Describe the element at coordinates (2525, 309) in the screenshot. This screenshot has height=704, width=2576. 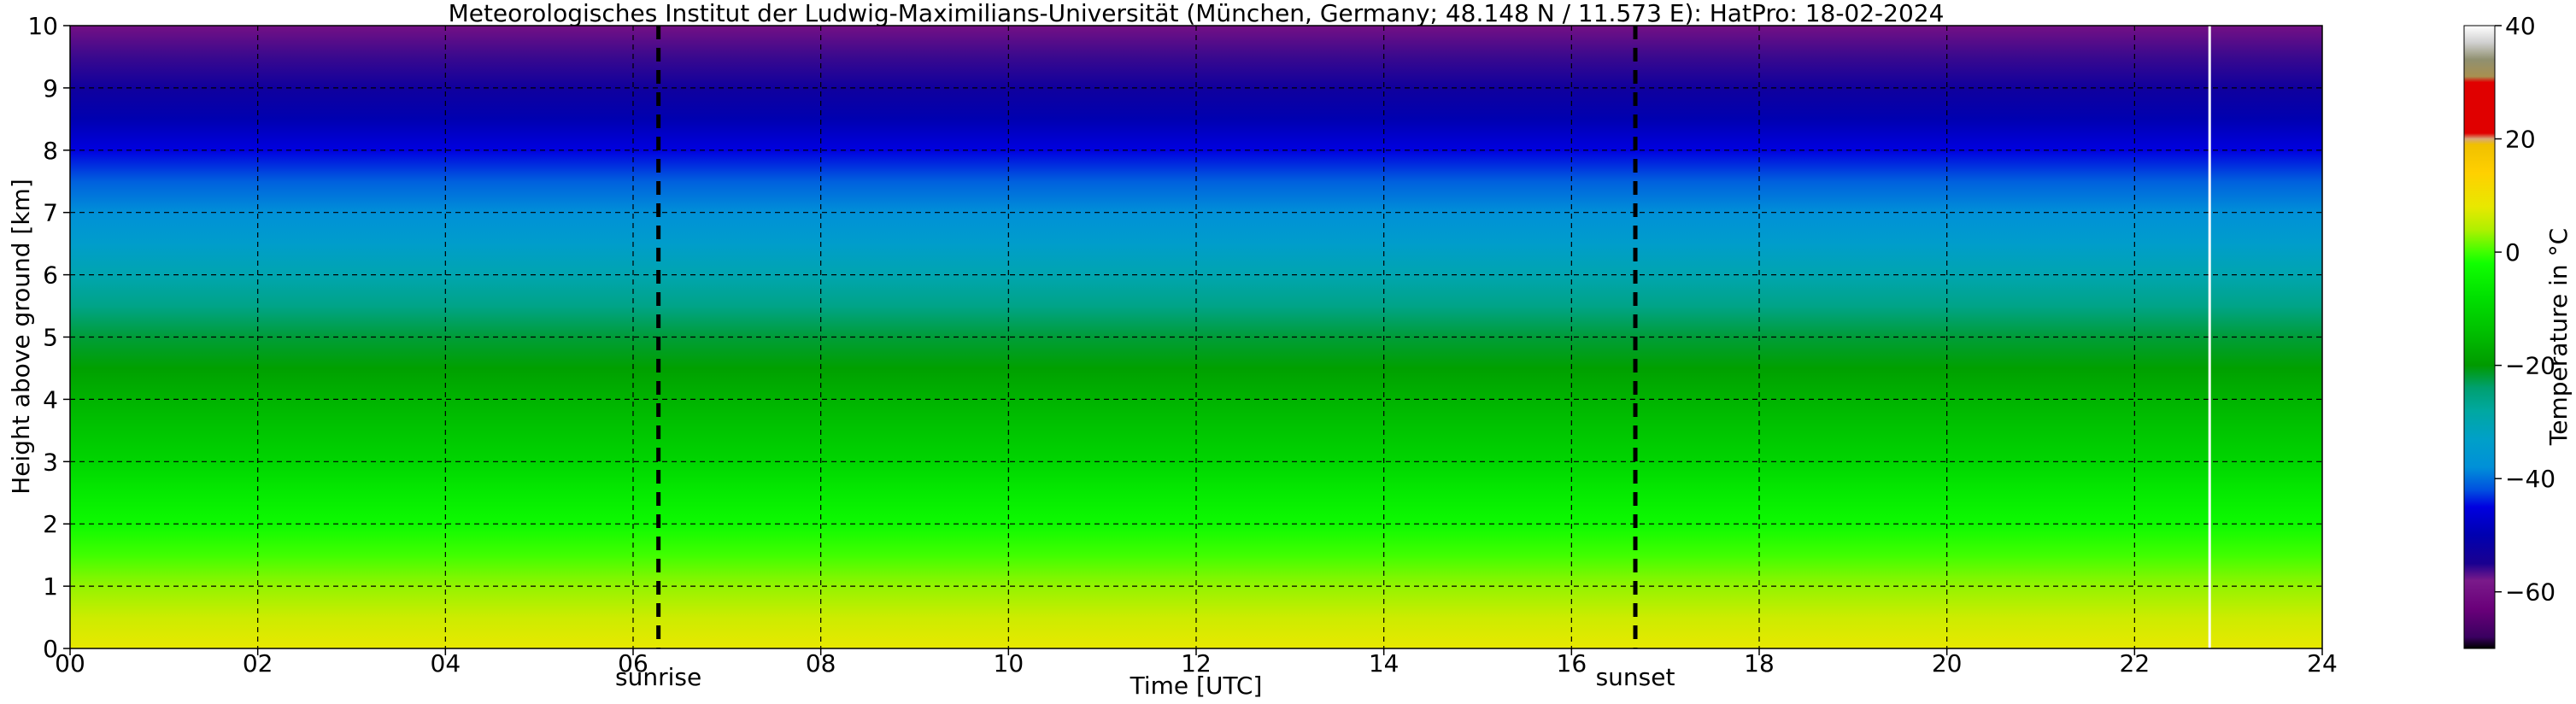
I see `colorbar-ticks: −60 −40 −20 0 20 40` at that location.